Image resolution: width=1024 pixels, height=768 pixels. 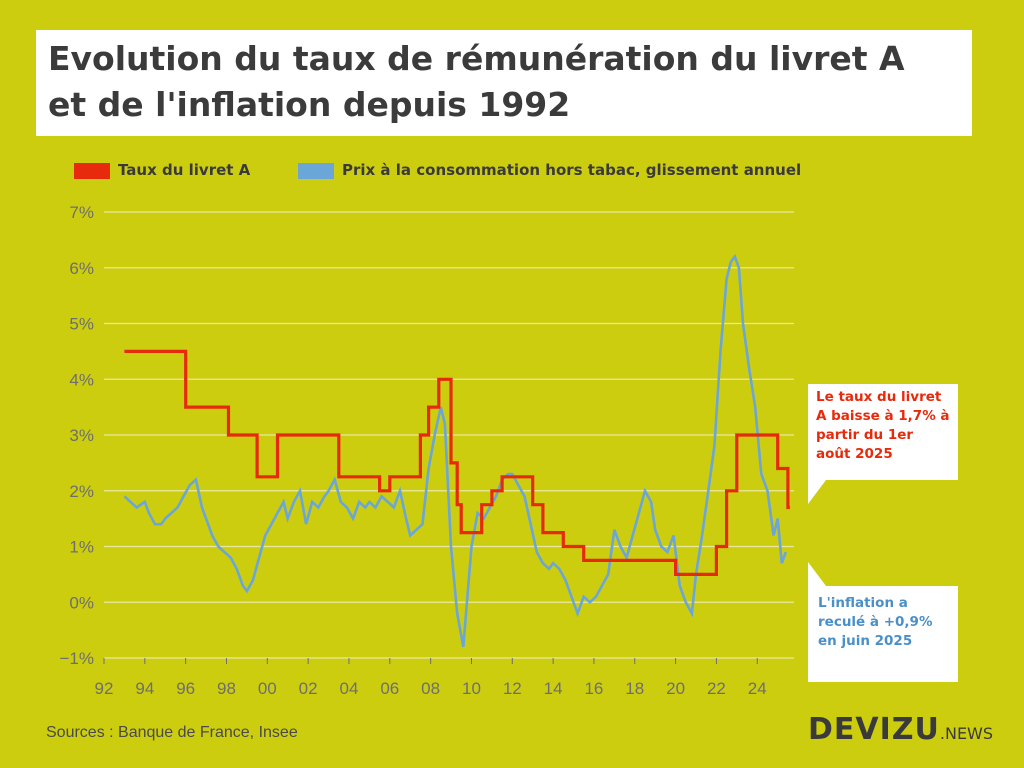 I want to click on brand-logo: DEVIZU.NEWS, so click(x=900, y=729).